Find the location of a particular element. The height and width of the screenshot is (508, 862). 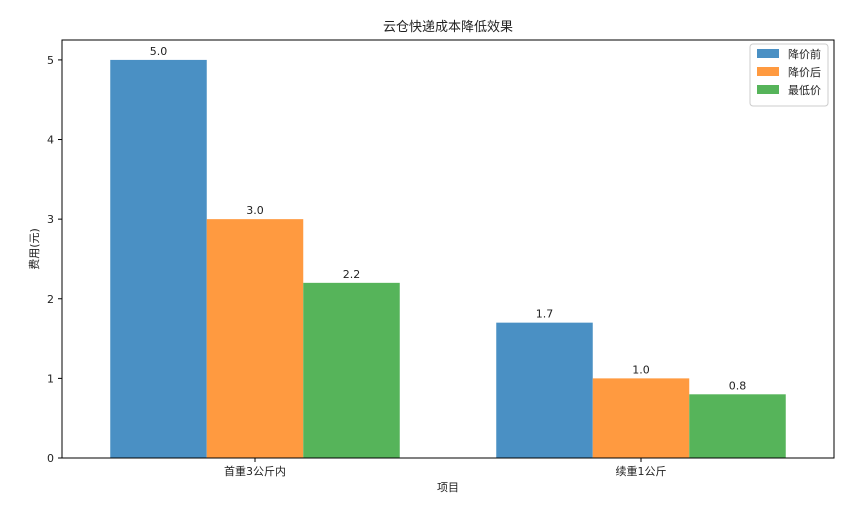

data-label-3-1: 2.2 is located at coordinates (352, 274).